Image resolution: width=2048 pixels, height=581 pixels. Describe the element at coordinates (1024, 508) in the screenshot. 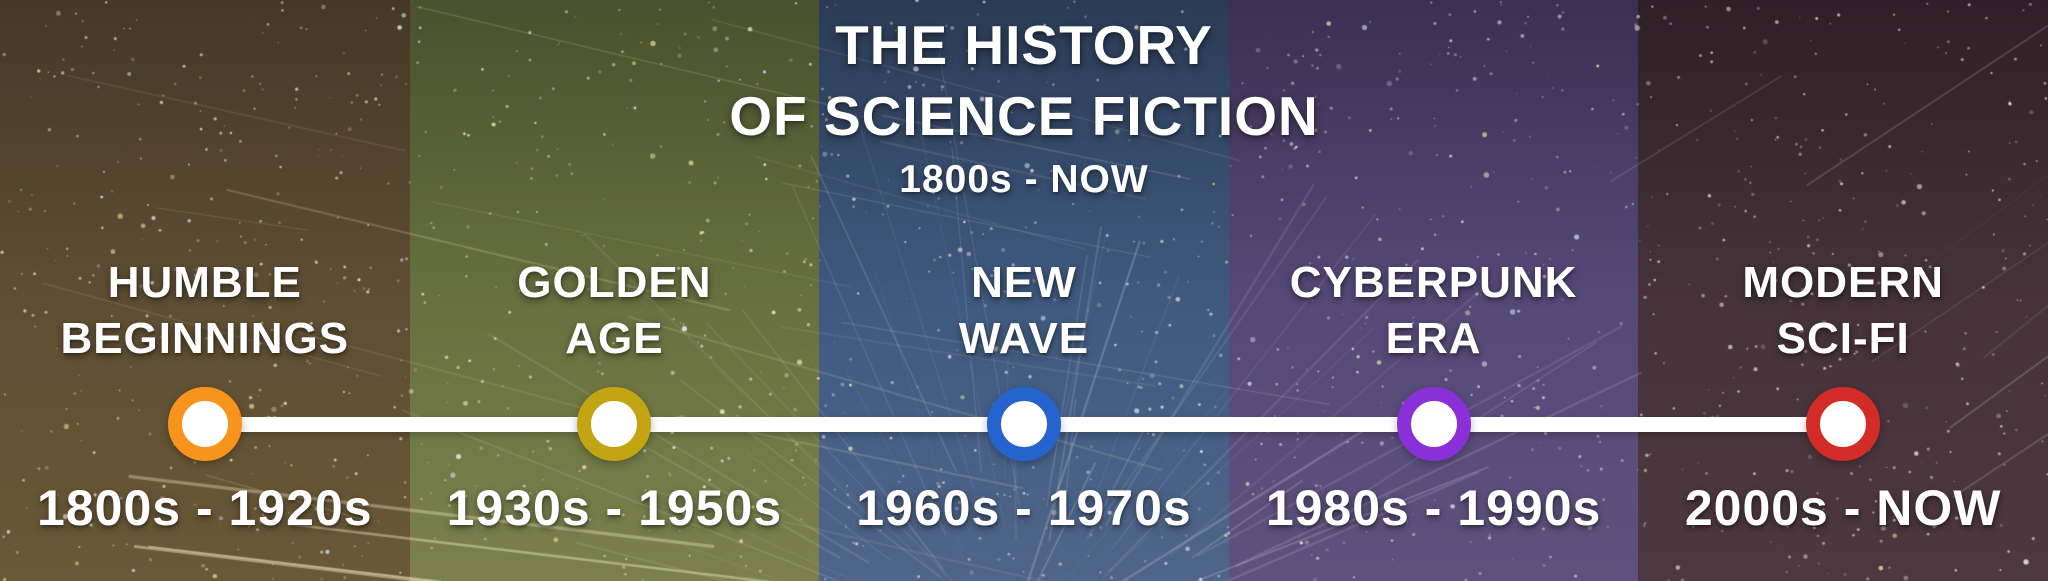

I see `era-years: 1960s - 1970s` at that location.